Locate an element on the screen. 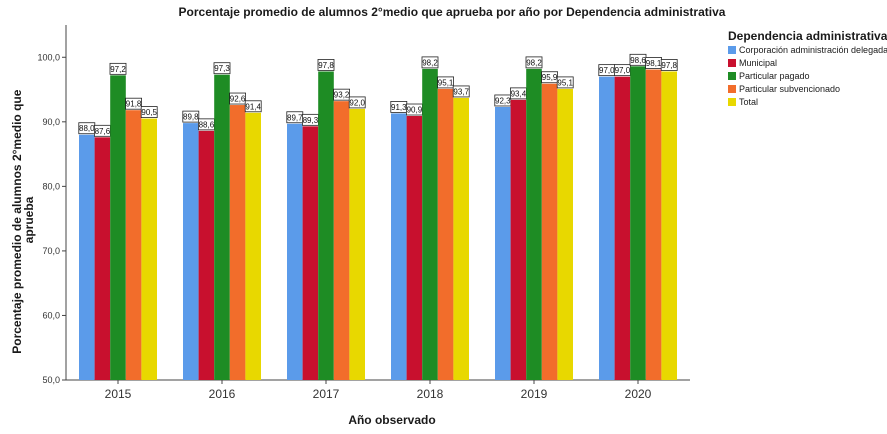 This screenshot has height=434, width=887. x-axis-title: Año observado is located at coordinates (391, 420).